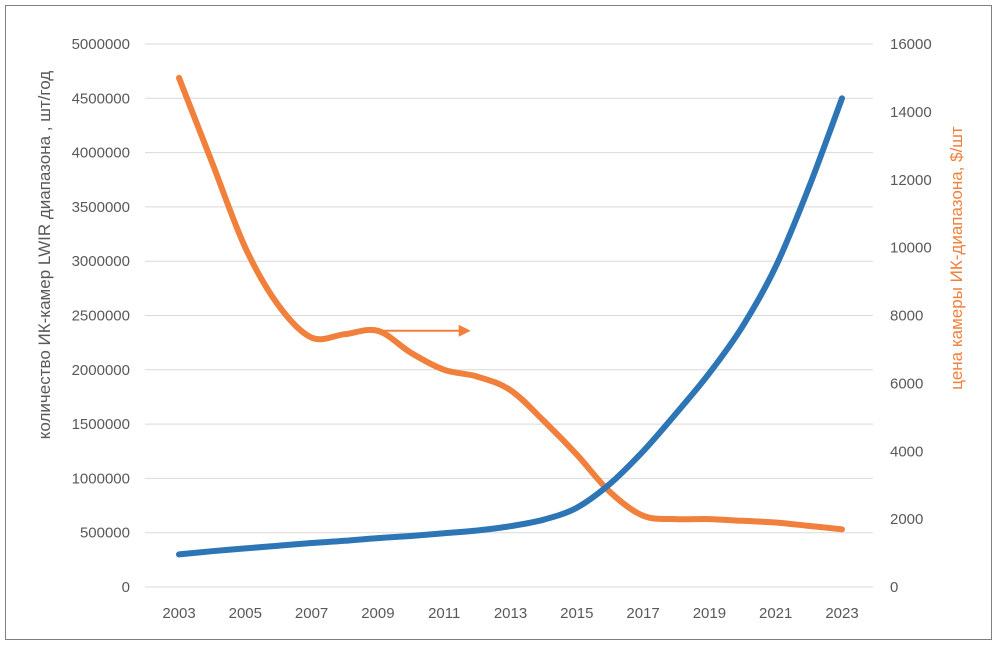 The image size is (998, 645). Describe the element at coordinates (101, 44) in the screenshot. I see `left-tick-label: 5000000` at that location.